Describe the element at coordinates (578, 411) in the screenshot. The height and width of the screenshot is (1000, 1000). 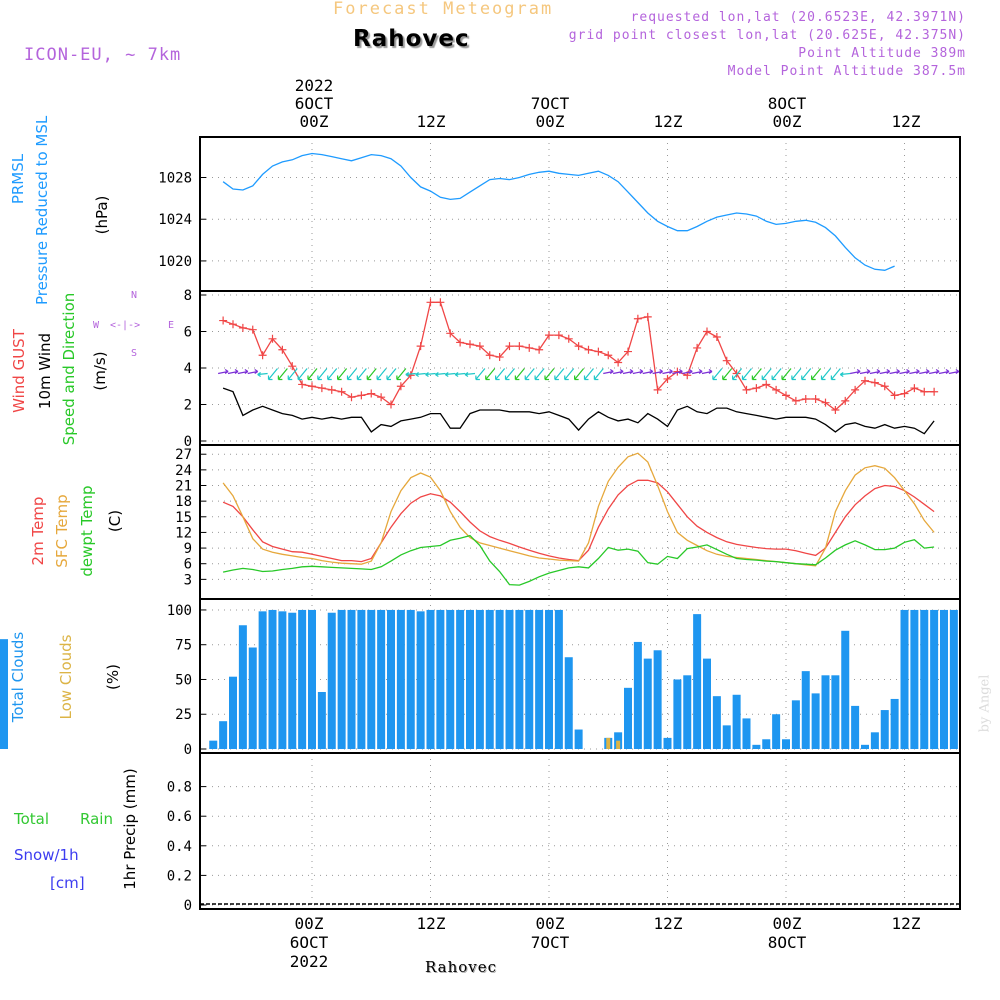
I see `10m-wind-line` at that location.